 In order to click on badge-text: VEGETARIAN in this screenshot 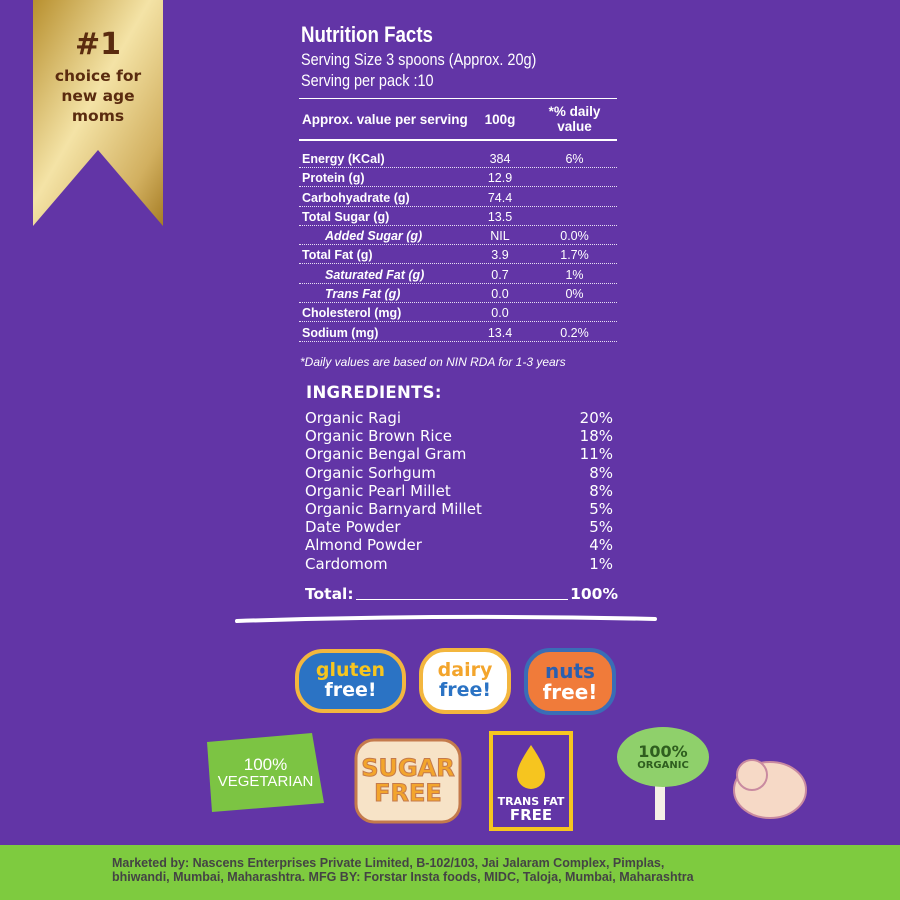, I will do `click(265, 781)`.